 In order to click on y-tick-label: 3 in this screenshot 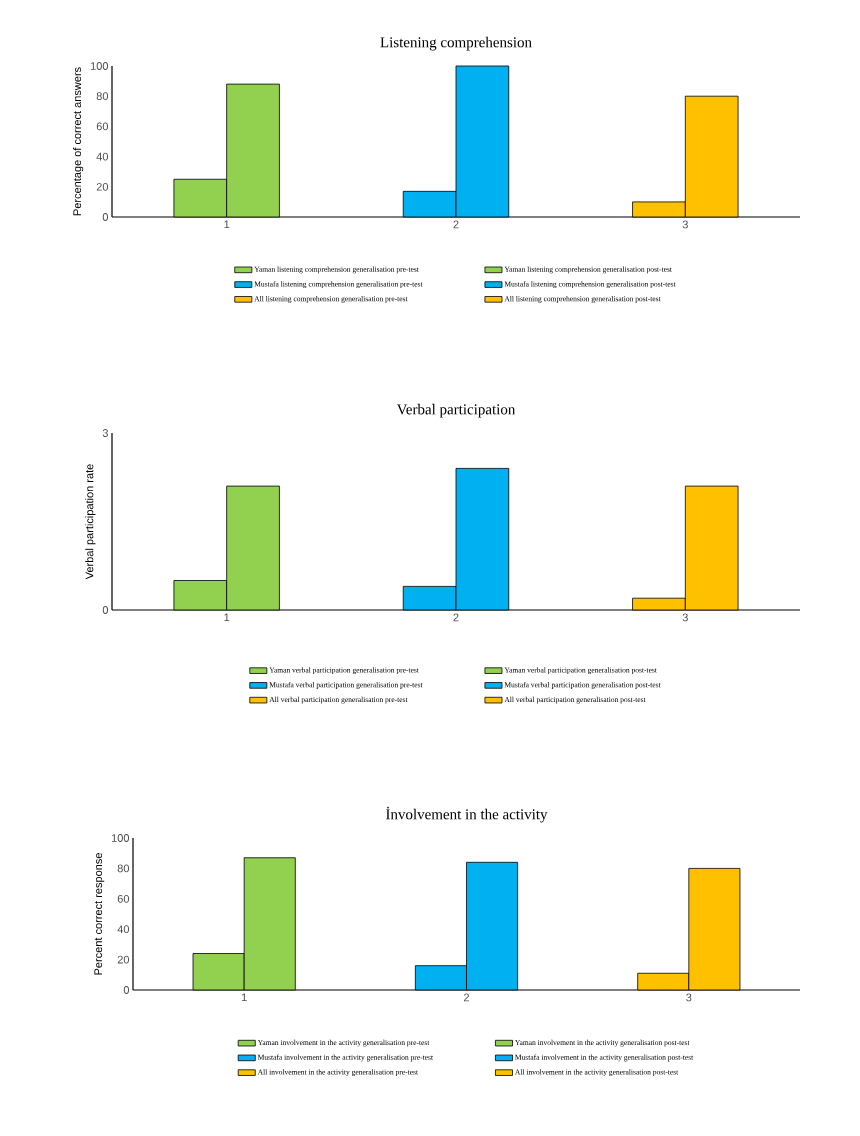, I will do `click(105, 433)`.